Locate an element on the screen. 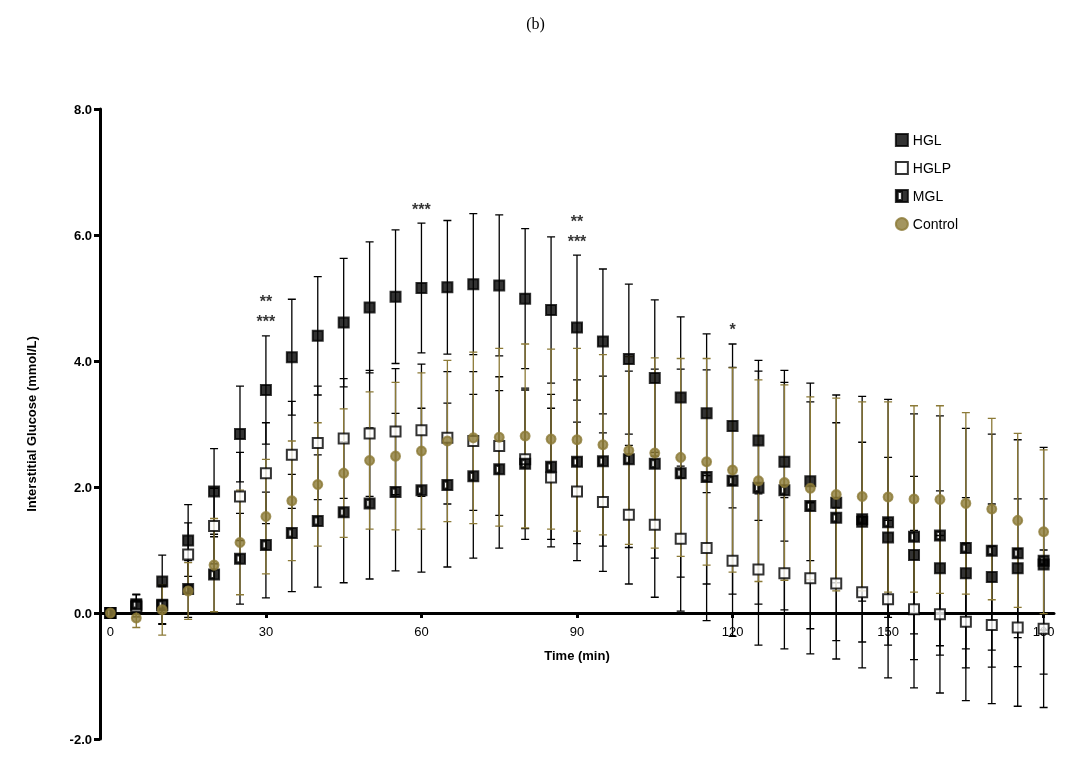  y-tick-label: 4.0 is located at coordinates (82, 361).